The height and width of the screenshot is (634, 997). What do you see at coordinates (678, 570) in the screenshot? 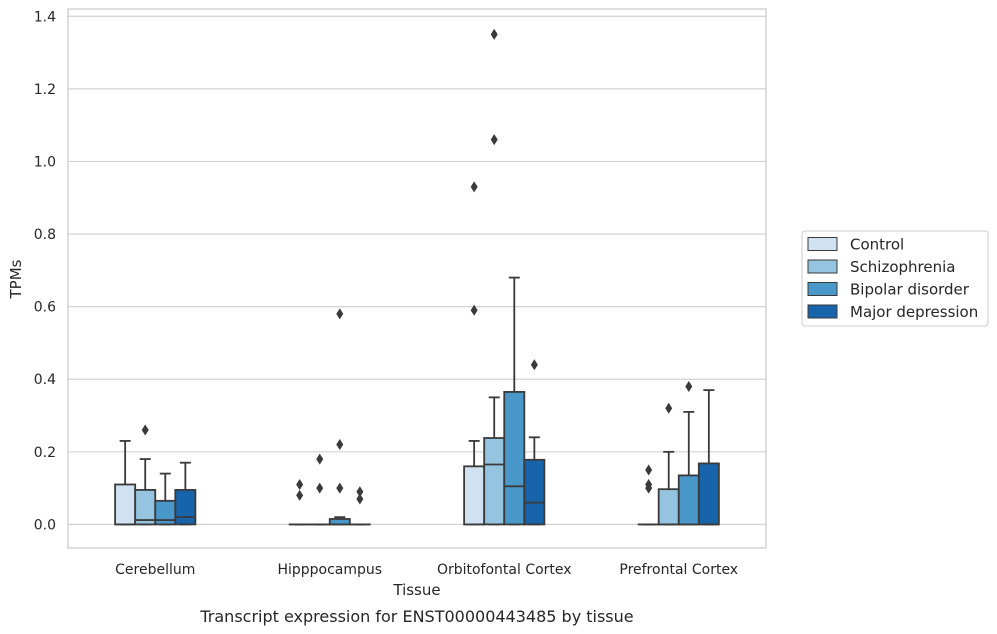
I see `x-tick-label: Prefrontal Cortex` at bounding box center [678, 570].